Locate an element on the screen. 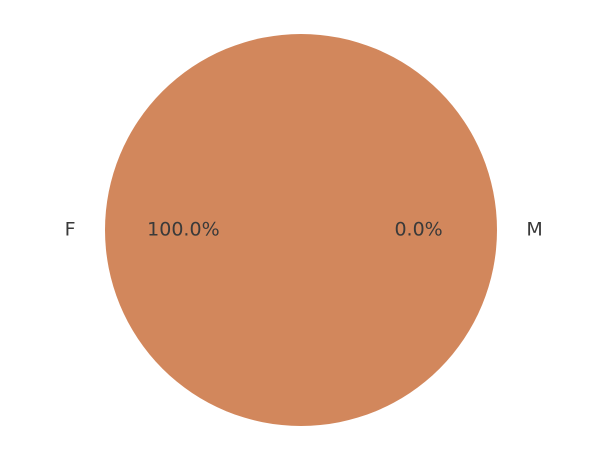 The image size is (606, 468). slice-pct-label-f: 100.0% is located at coordinates (183, 230).